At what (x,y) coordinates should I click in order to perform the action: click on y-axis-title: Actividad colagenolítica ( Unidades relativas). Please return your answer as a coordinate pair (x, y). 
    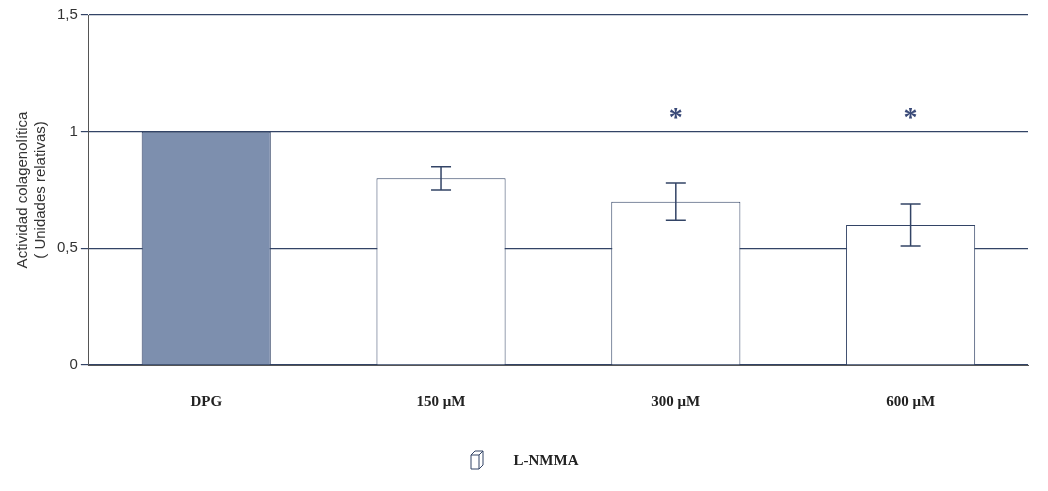
    Looking at the image, I should click on (31, 189).